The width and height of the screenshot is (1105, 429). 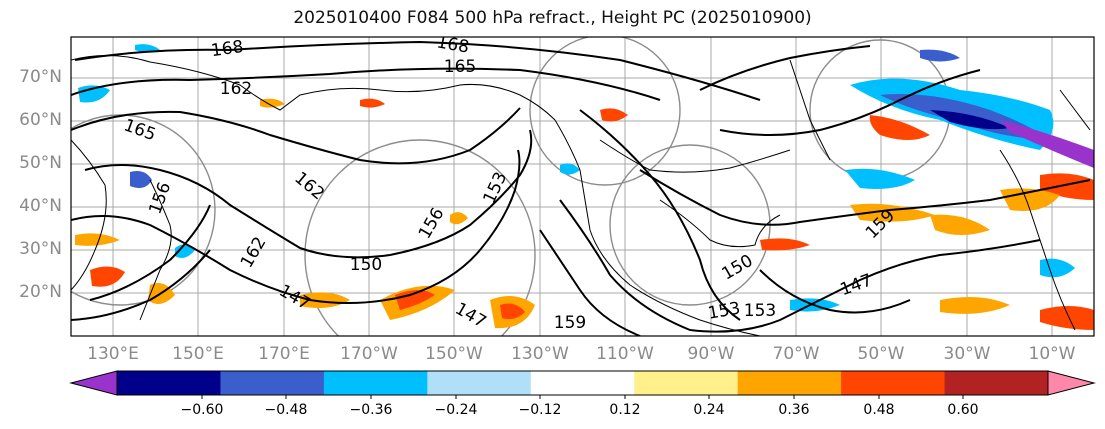 What do you see at coordinates (454, 354) in the screenshot?
I see `lon-label-150w: 150°W` at bounding box center [454, 354].